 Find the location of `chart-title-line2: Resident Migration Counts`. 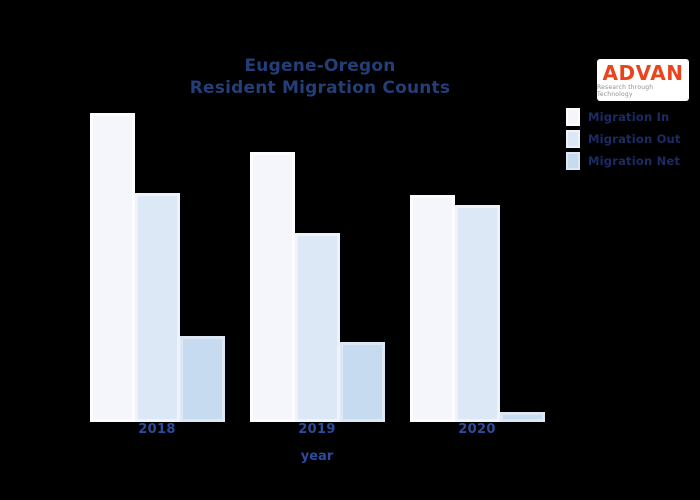

chart-title-line2: Resident Migration Counts is located at coordinates (320, 88).